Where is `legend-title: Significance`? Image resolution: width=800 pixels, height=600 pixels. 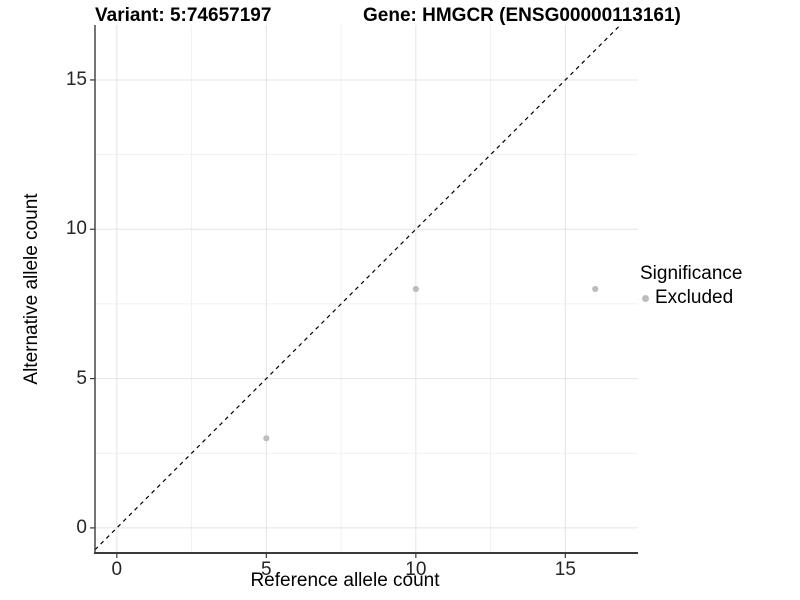 legend-title: Significance is located at coordinates (691, 273).